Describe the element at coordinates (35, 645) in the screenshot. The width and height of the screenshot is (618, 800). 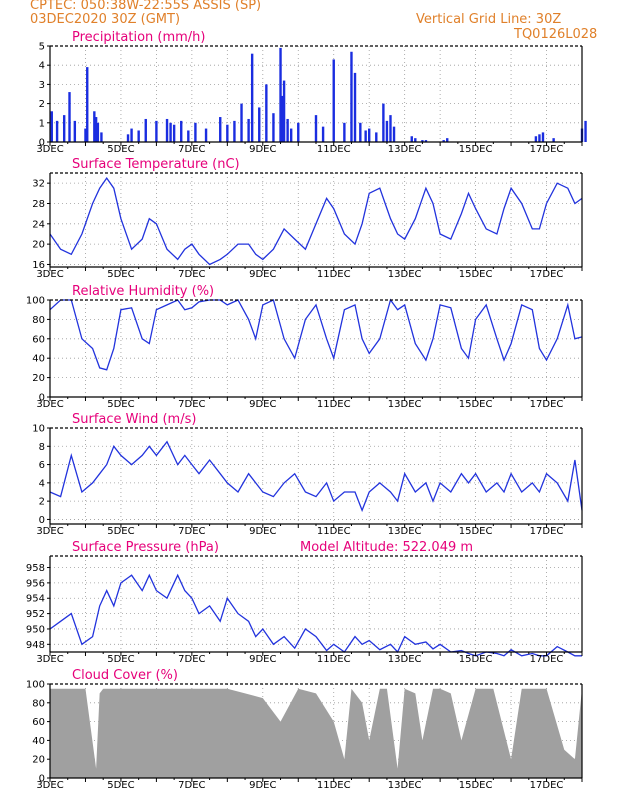
I see `panel5-ytick-label: 948` at that location.